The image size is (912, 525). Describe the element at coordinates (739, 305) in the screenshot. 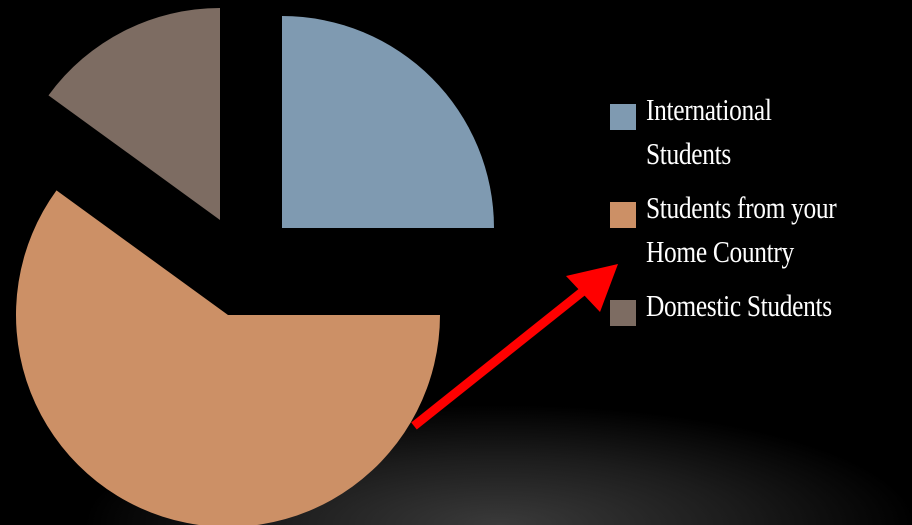

I see `legend-label-domestic: Domestic Students` at that location.